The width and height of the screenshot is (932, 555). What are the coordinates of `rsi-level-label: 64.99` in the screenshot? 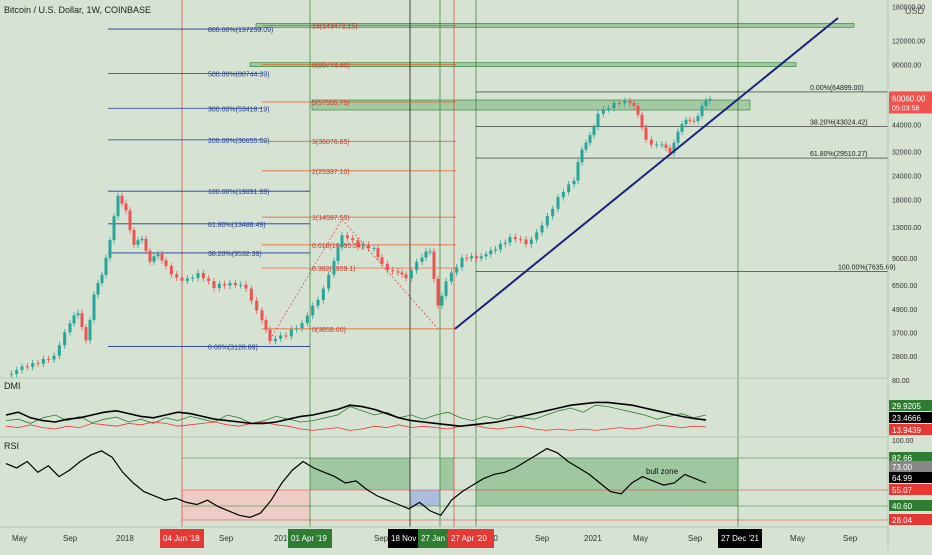 It's located at (902, 478).